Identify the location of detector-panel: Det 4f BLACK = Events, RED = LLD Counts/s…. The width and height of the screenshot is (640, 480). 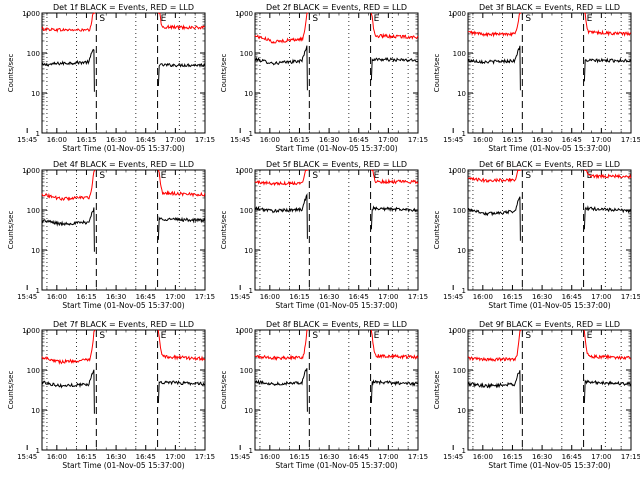
(111, 235).